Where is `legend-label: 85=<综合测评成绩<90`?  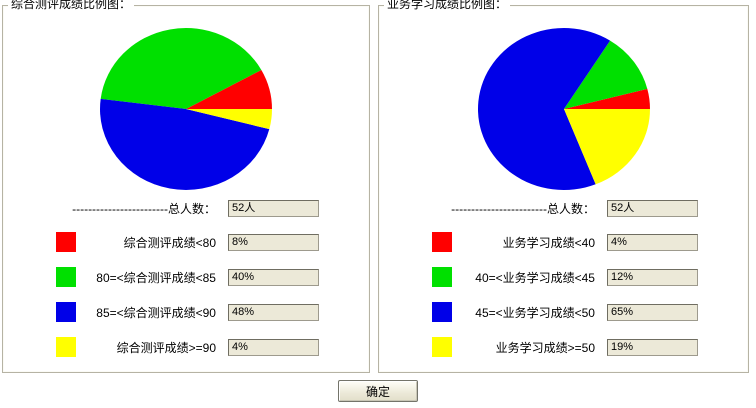
legend-label: 85=<综合测评成绩<90 is located at coordinates (156, 312).